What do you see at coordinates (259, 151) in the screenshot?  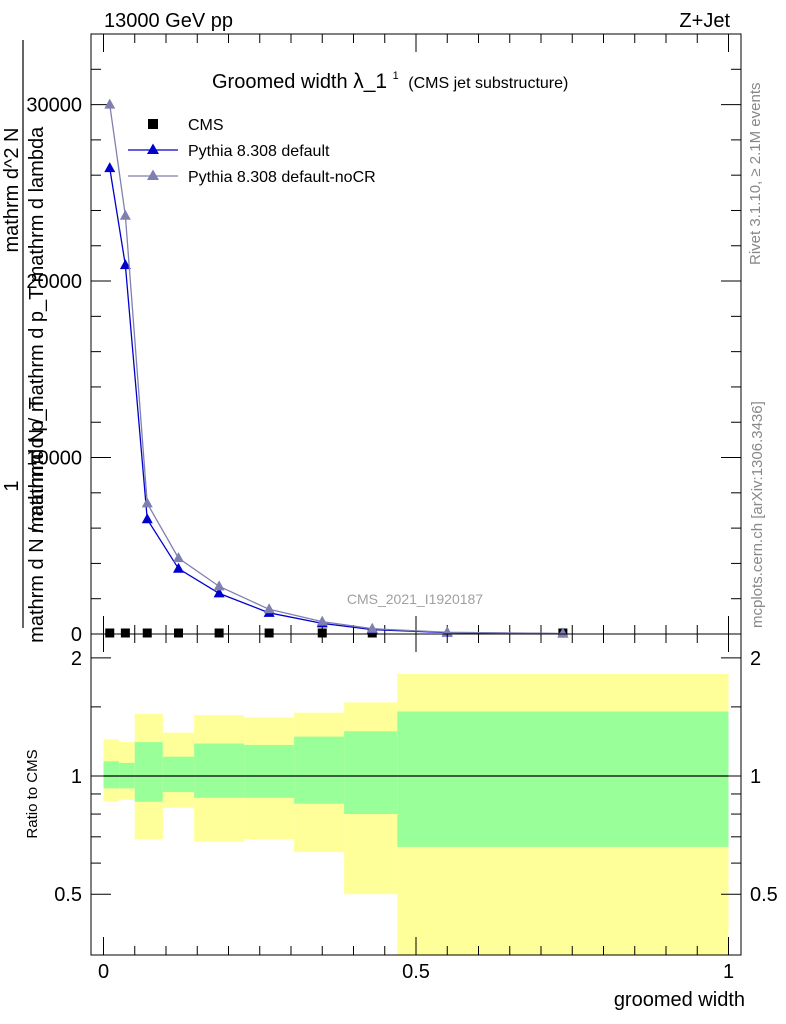 I see `legend-label-default: Pythia 8.308 default` at bounding box center [259, 151].